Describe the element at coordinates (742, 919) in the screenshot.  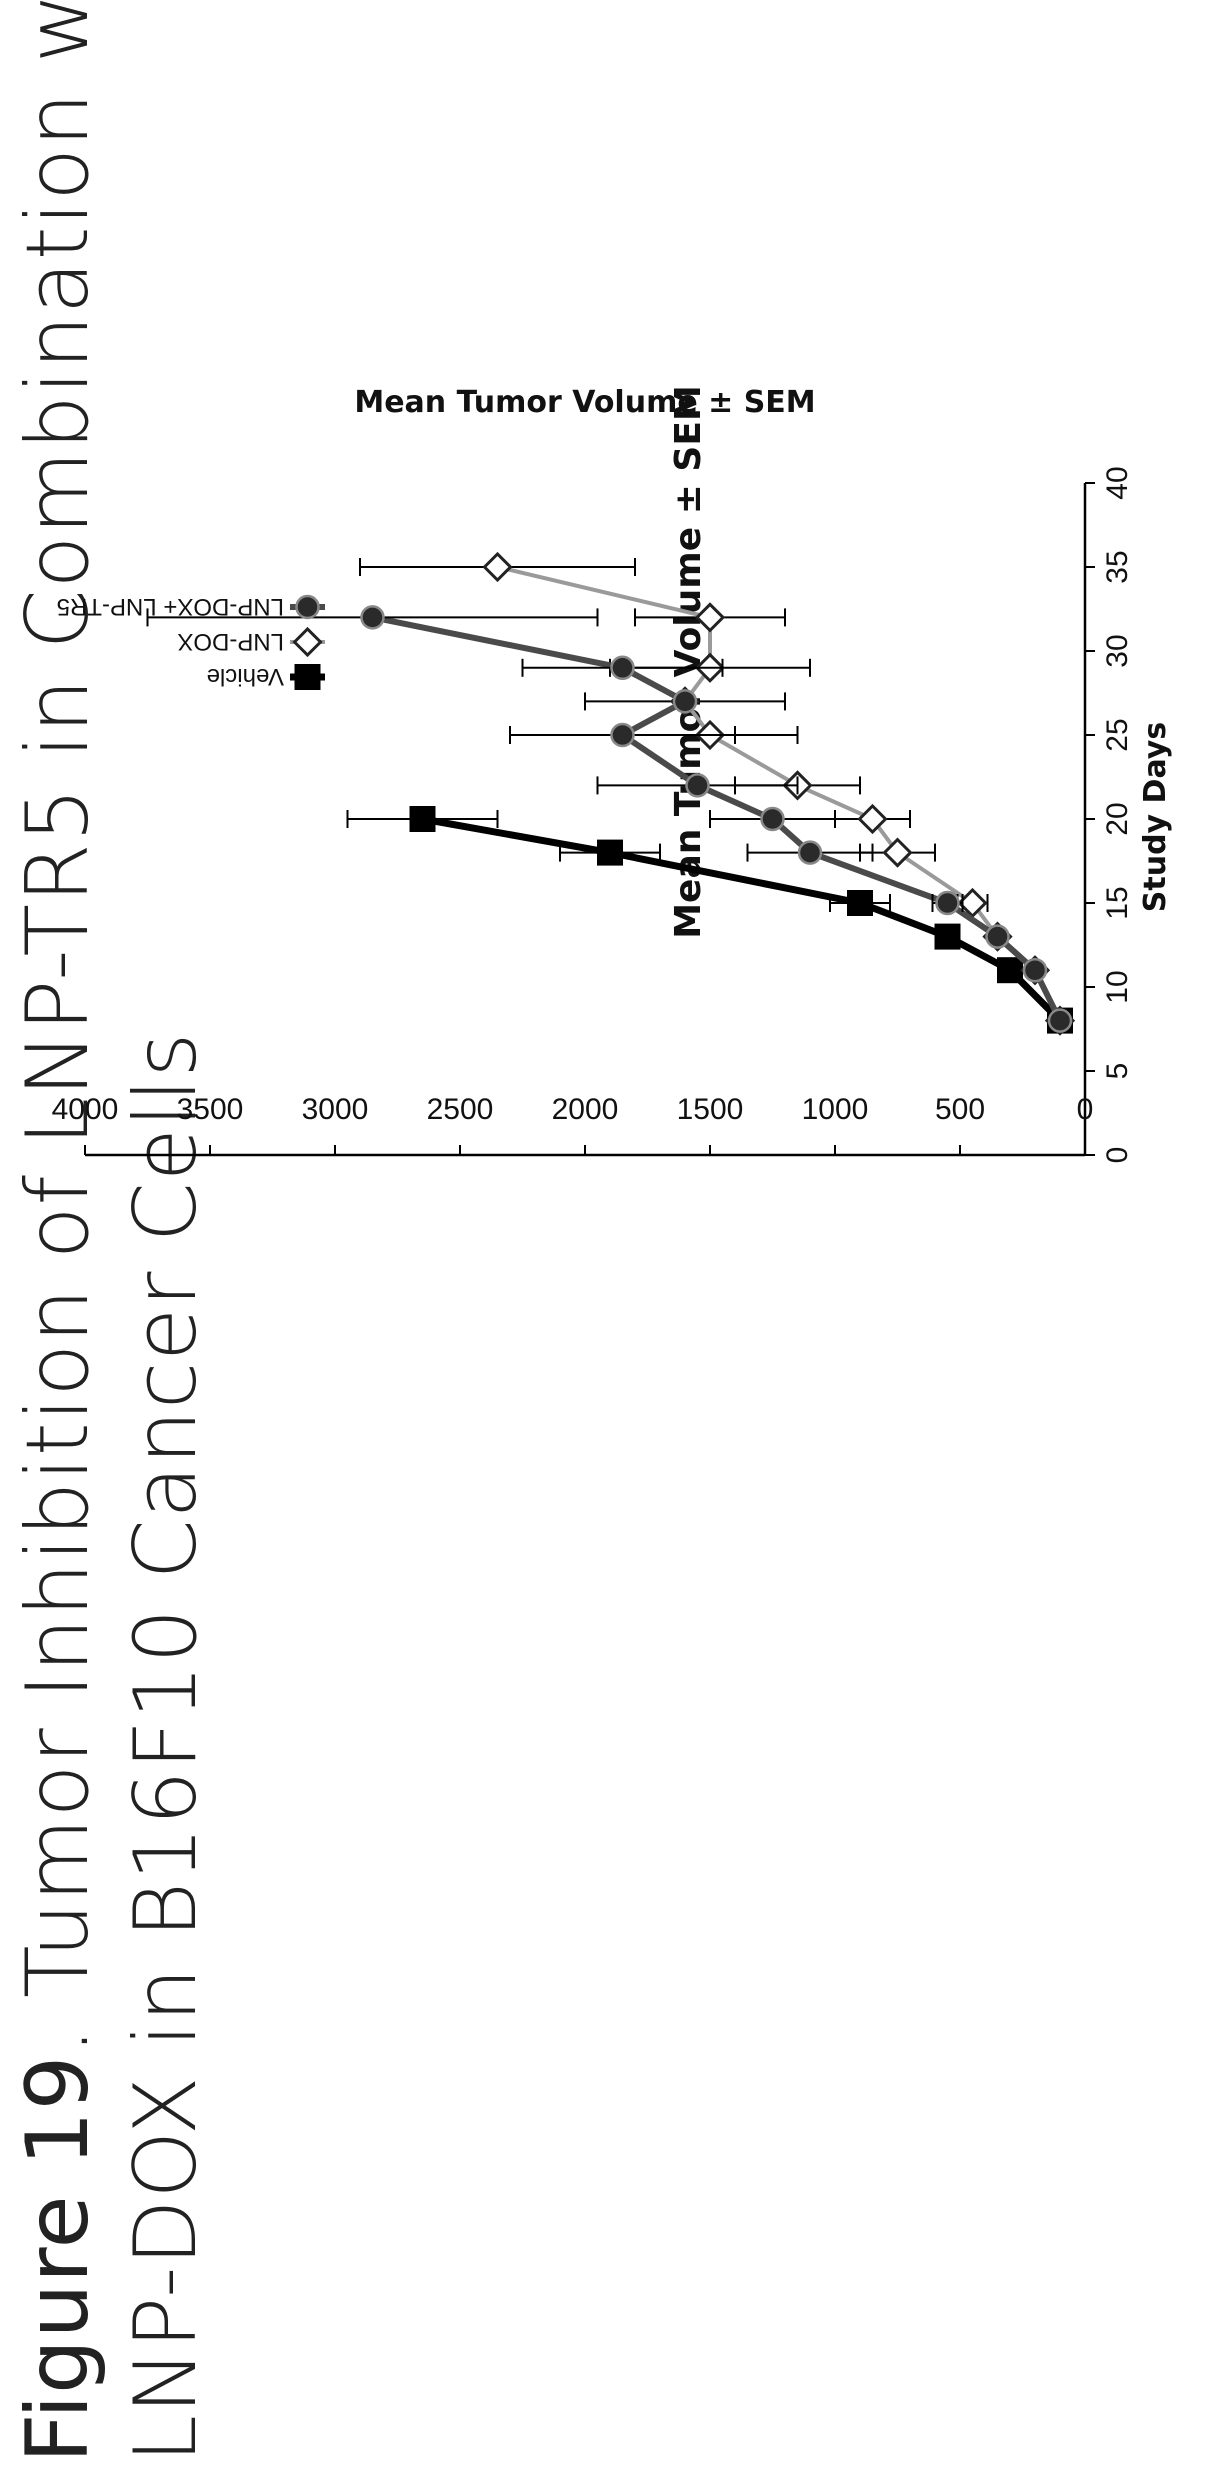
I see `series-line` at that location.